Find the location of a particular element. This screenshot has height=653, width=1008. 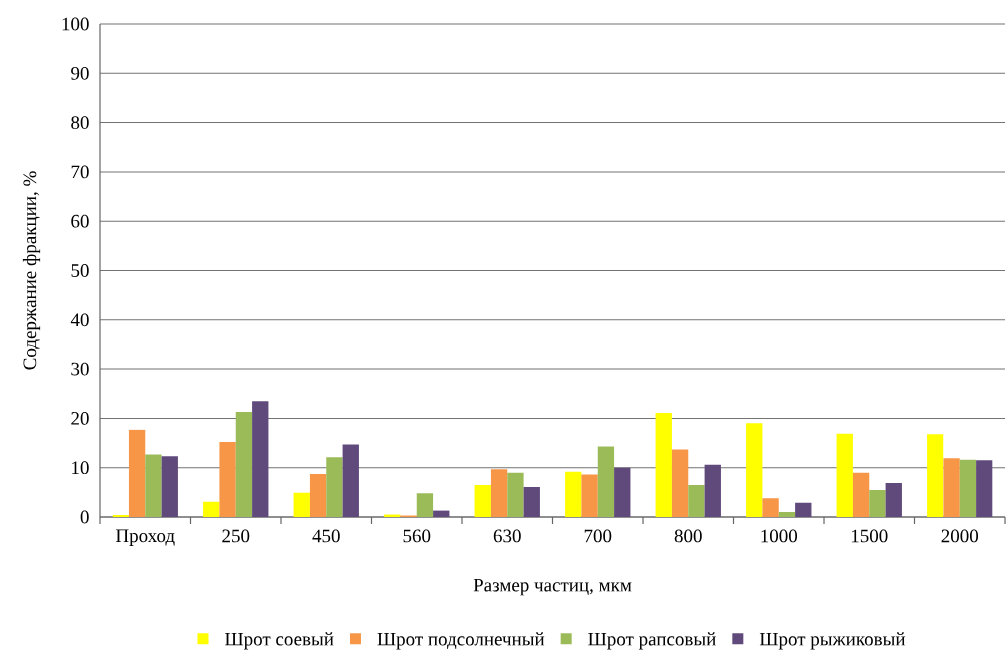

legend-label: Шрот рыжиковый is located at coordinates (832, 641).